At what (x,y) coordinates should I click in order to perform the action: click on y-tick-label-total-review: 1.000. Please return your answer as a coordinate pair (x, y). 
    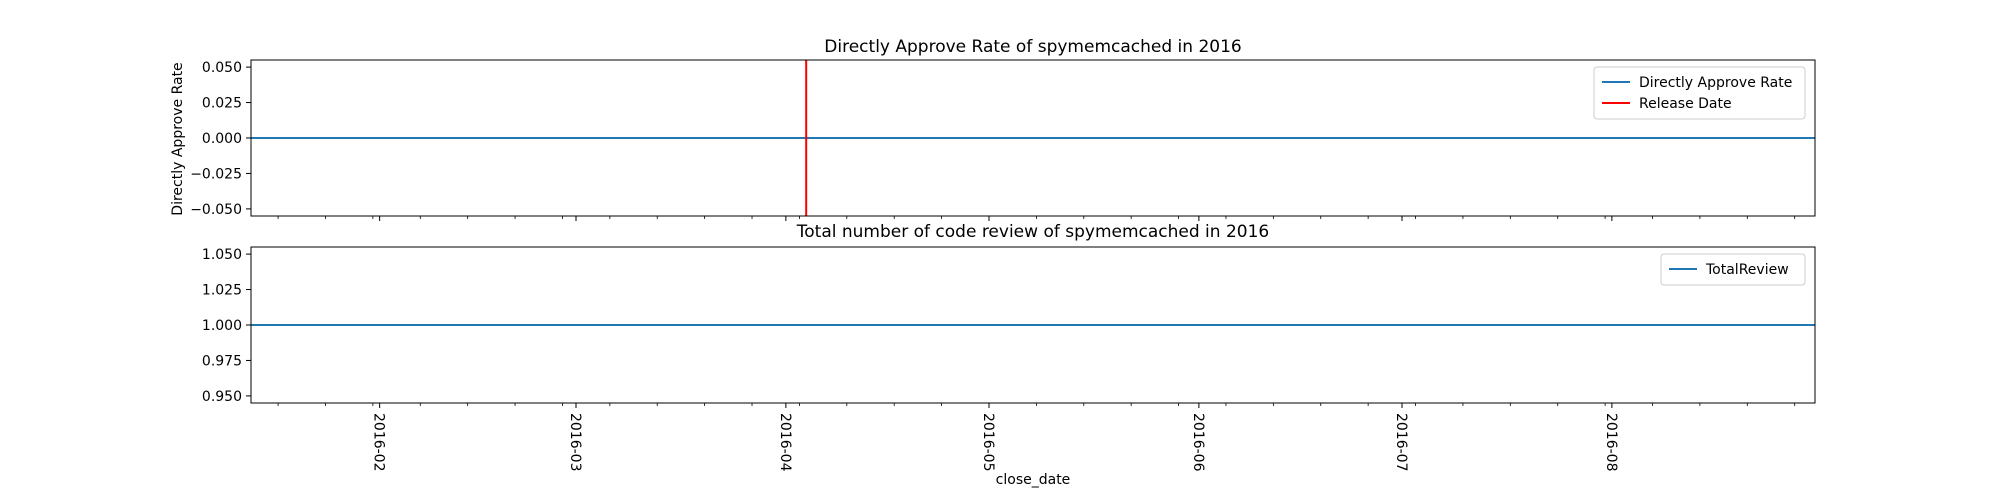
    Looking at the image, I should click on (222, 326).